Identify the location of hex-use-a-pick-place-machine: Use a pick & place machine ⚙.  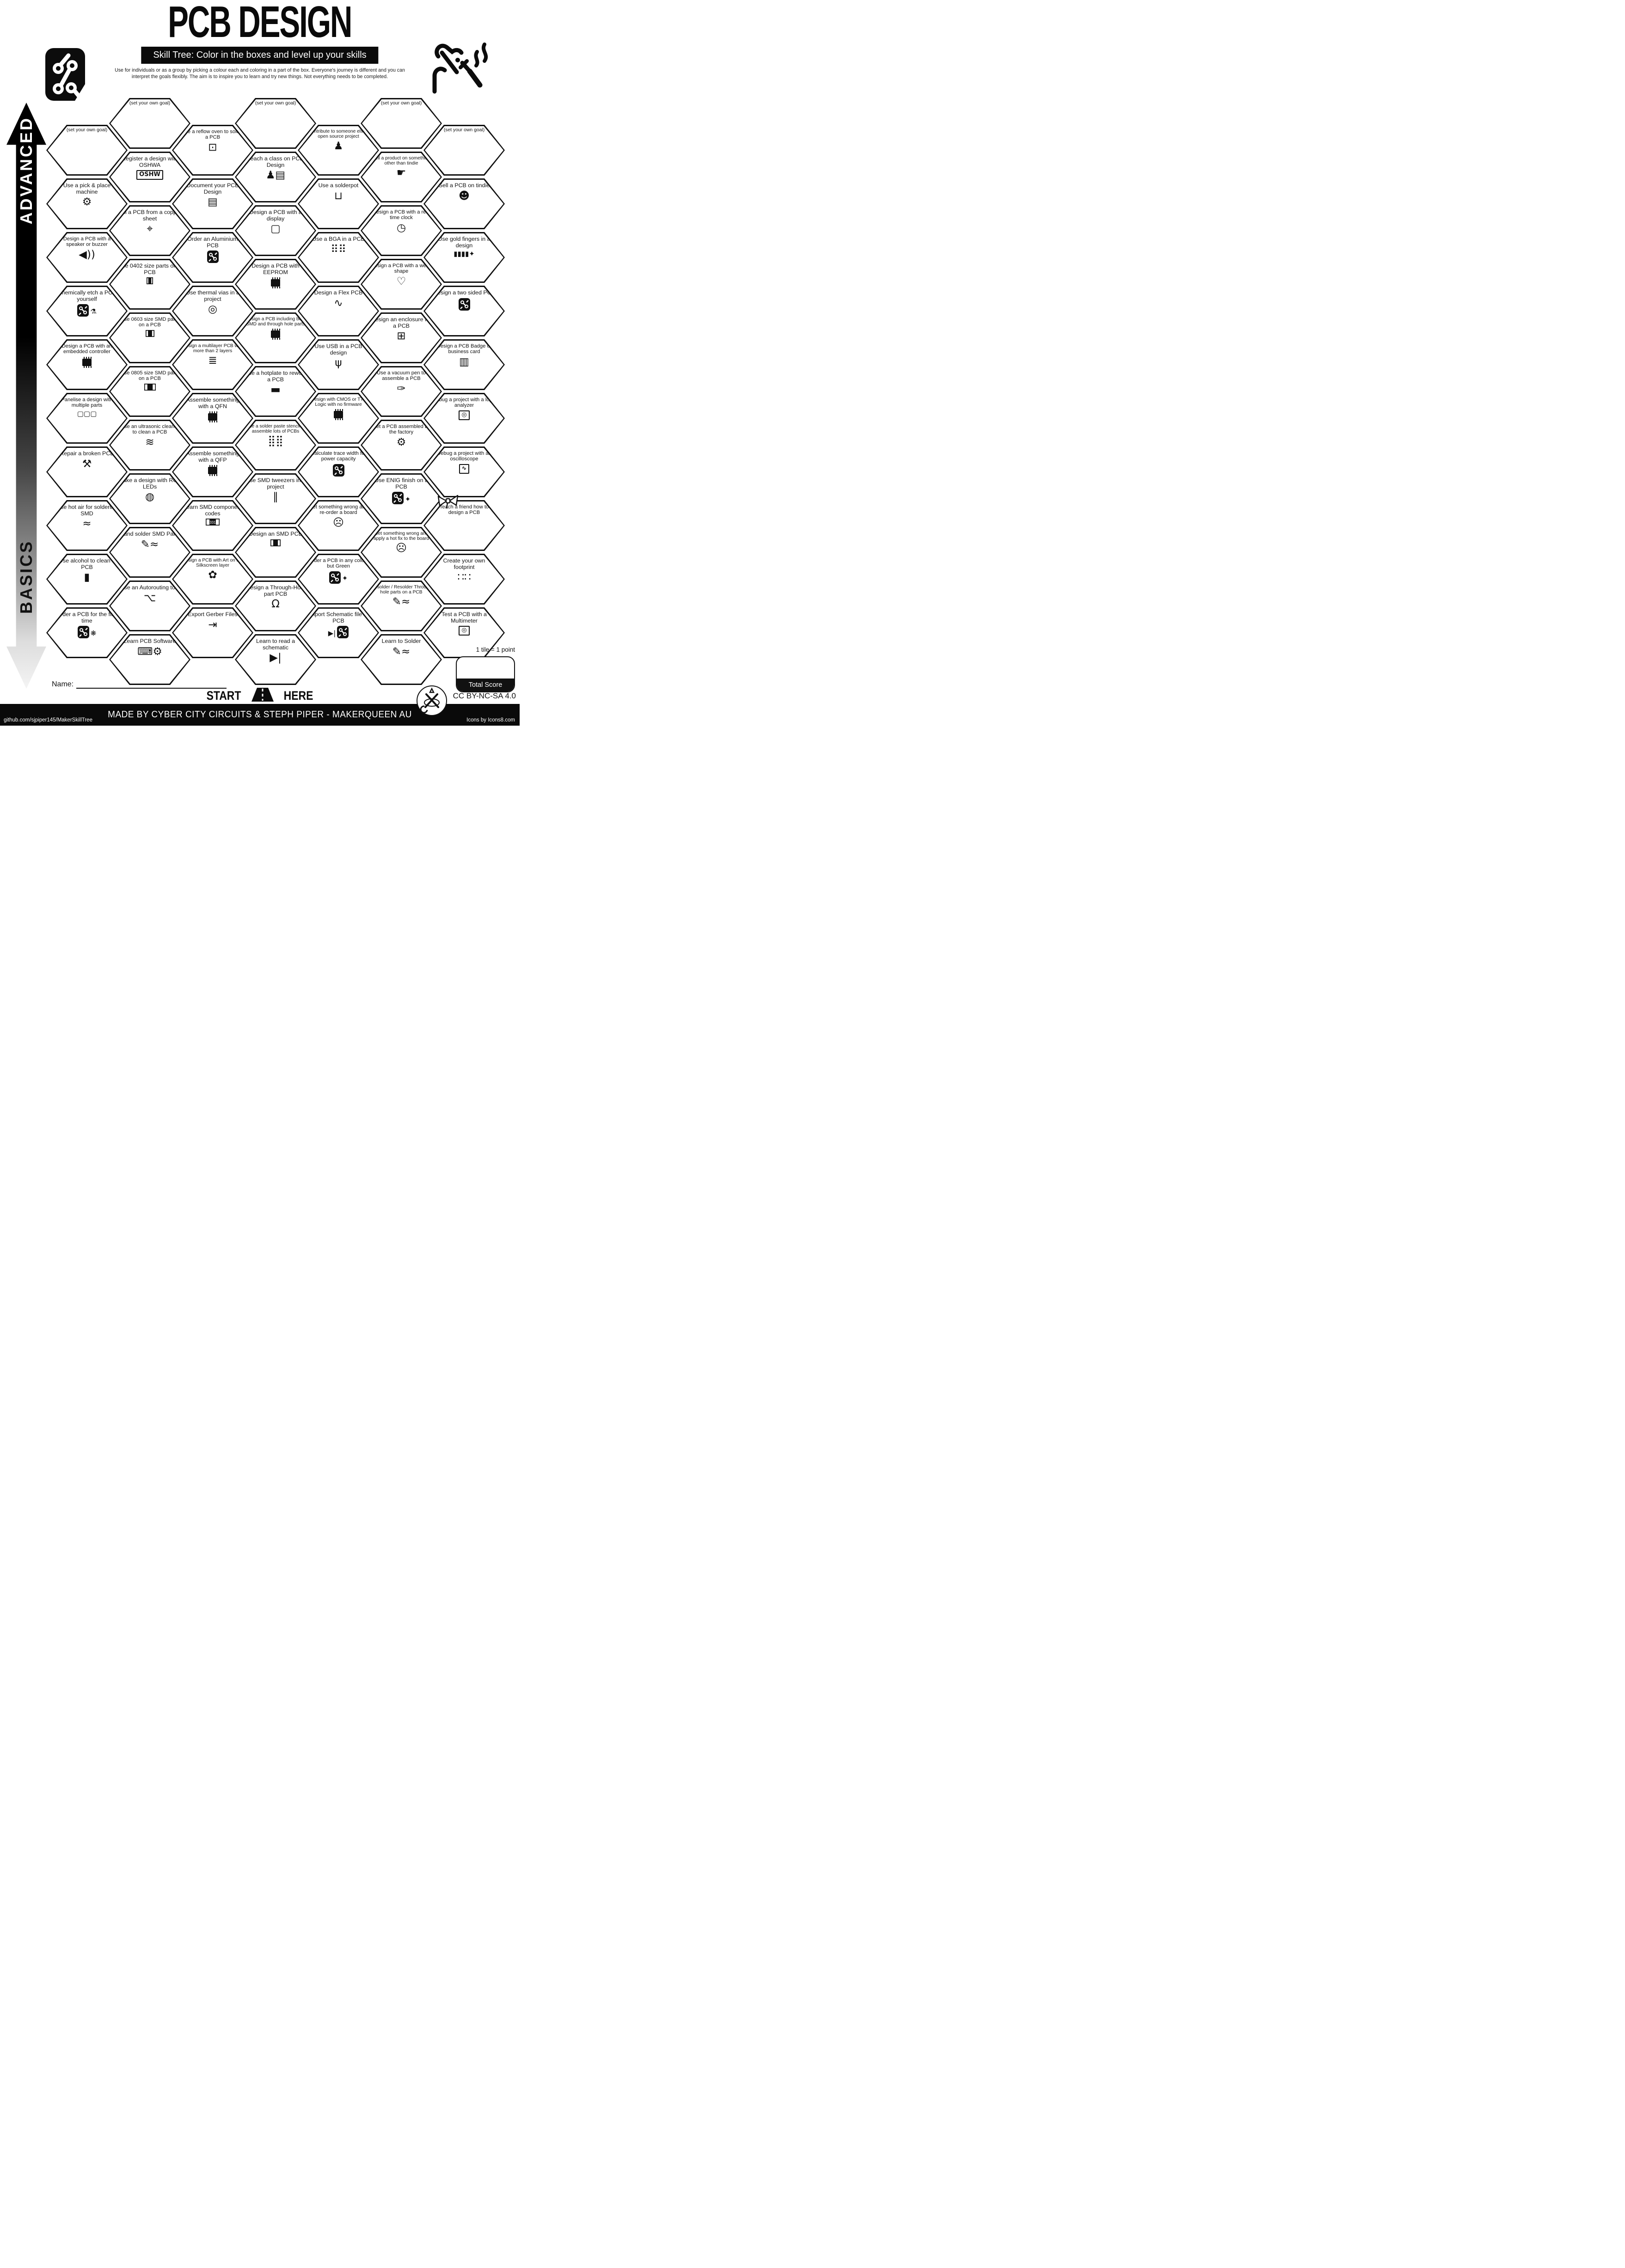
(87, 203).